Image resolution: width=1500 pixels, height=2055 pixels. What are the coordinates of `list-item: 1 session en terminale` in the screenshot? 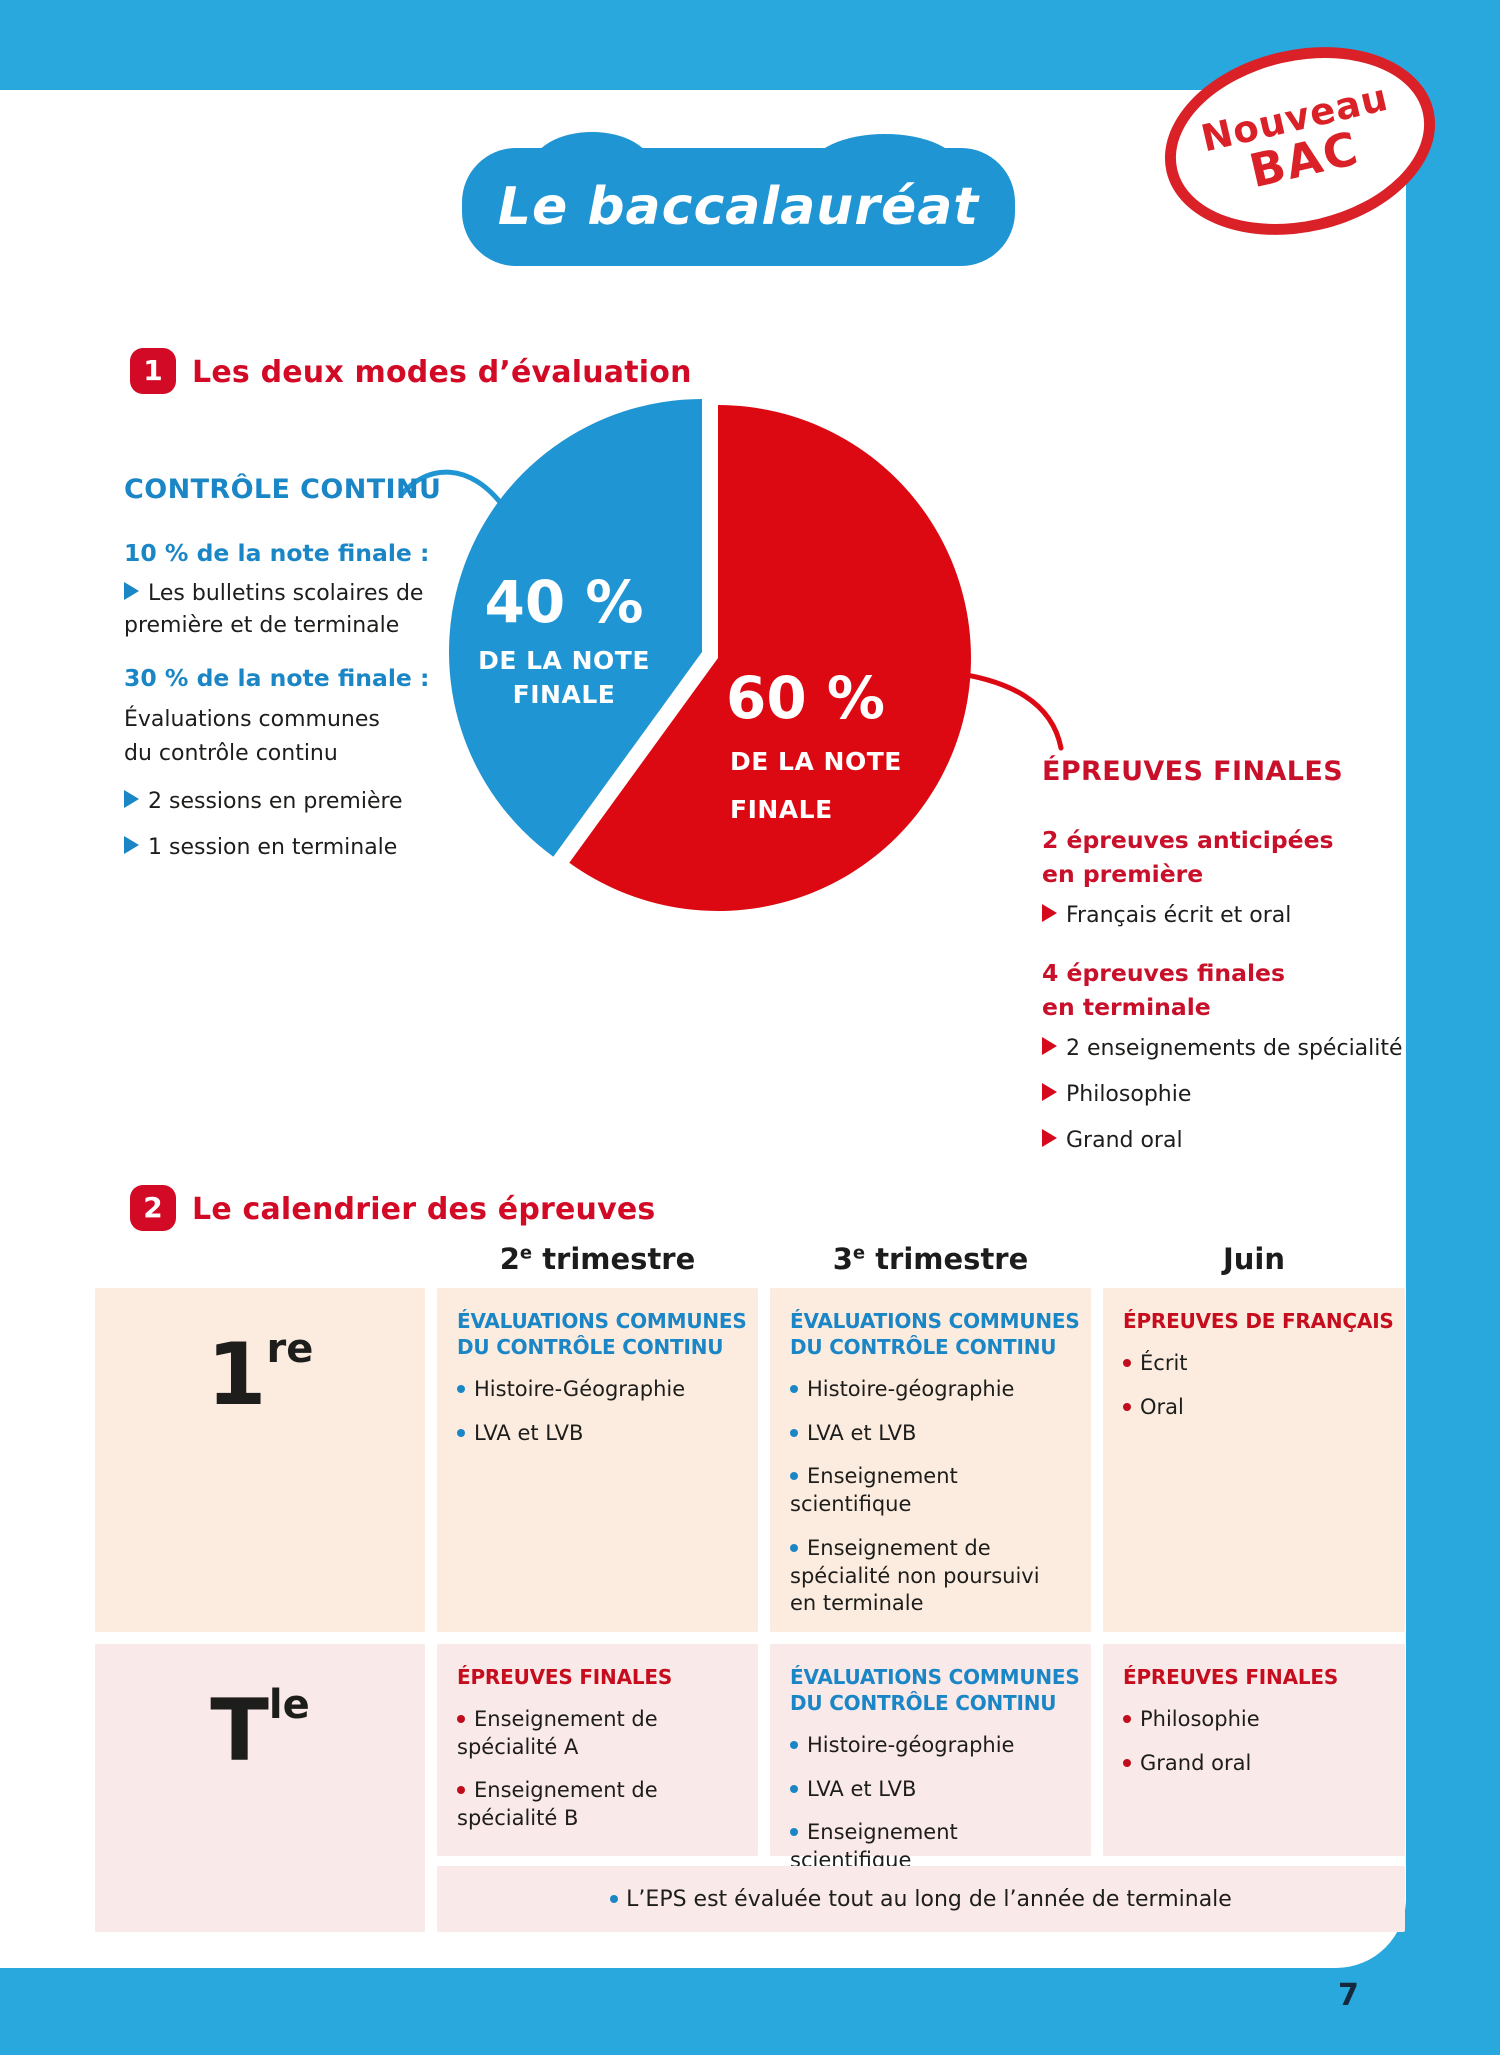 It's located at (291, 848).